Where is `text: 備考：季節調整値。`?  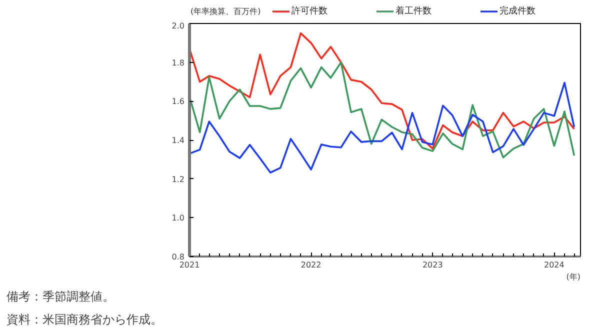 text: 備考：季節調整値。 is located at coordinates (60, 297).